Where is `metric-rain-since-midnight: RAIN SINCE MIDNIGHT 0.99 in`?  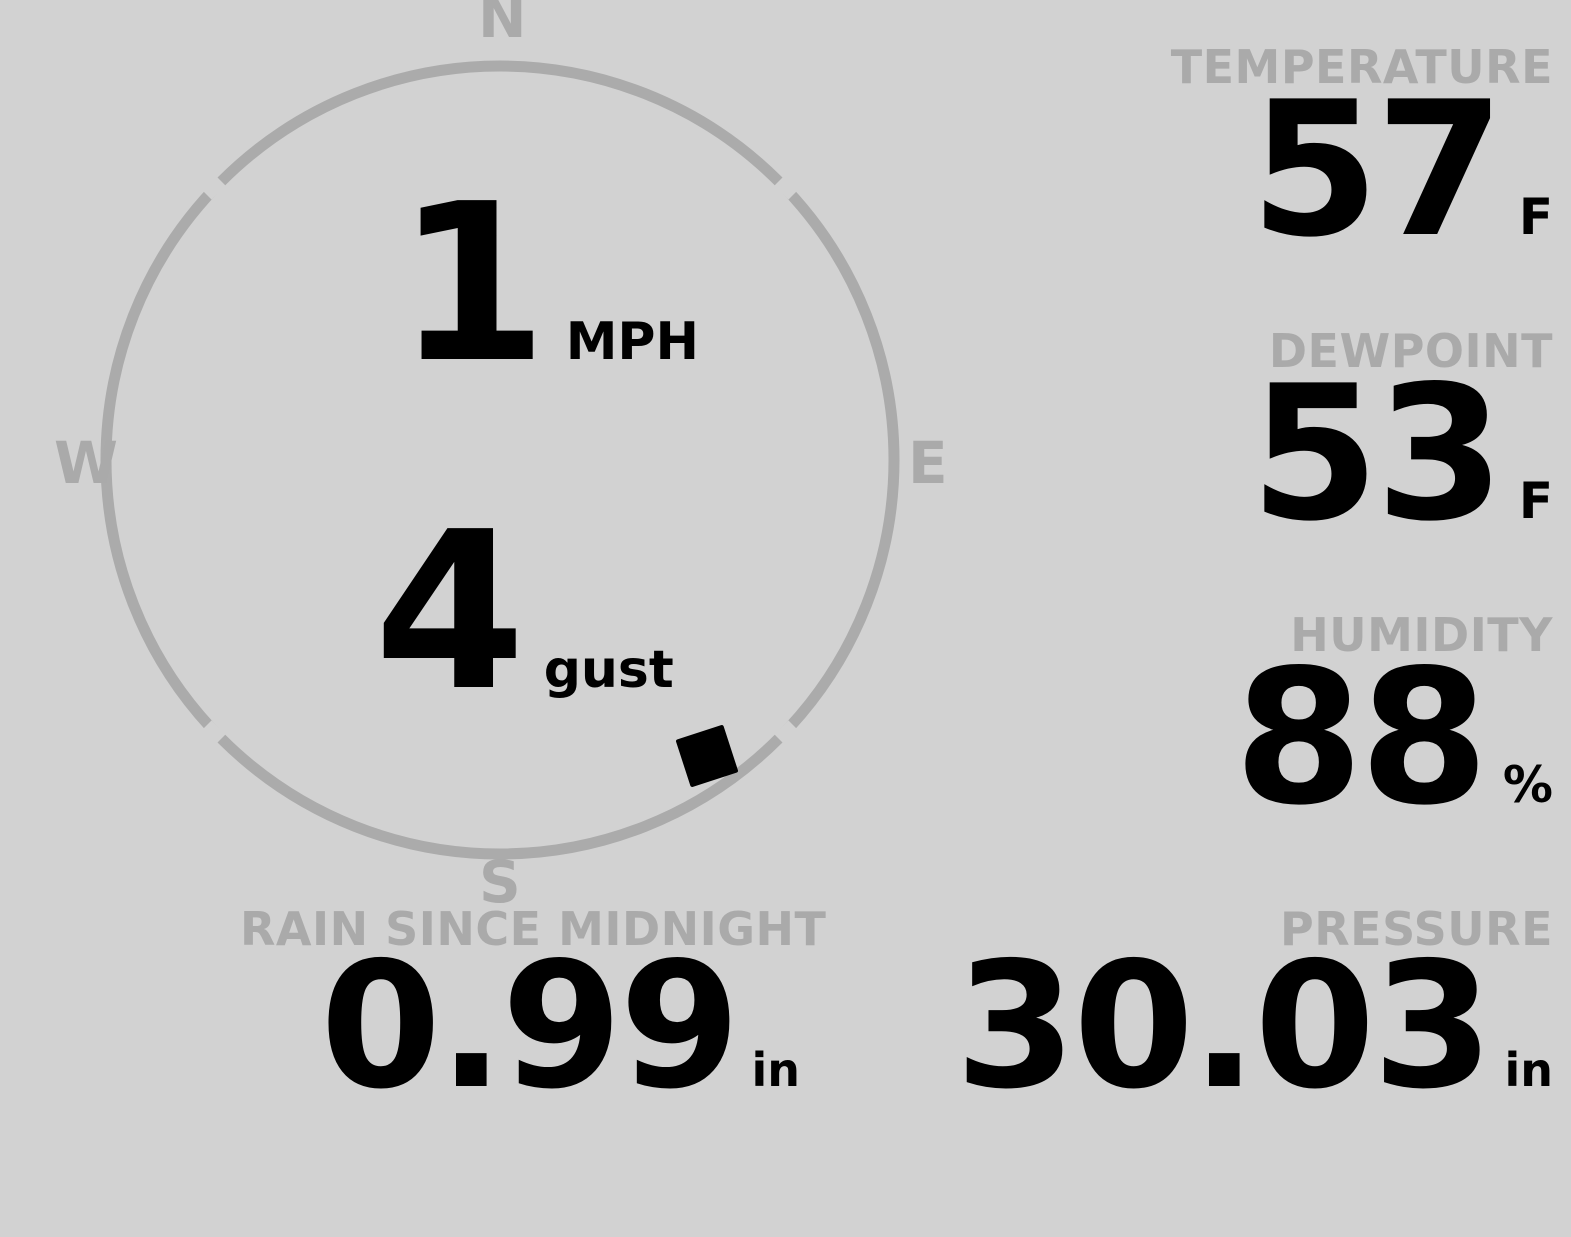
metric-rain-since-midnight: RAIN SINCE MIDNIGHT 0.99 in is located at coordinates (533, 1015).